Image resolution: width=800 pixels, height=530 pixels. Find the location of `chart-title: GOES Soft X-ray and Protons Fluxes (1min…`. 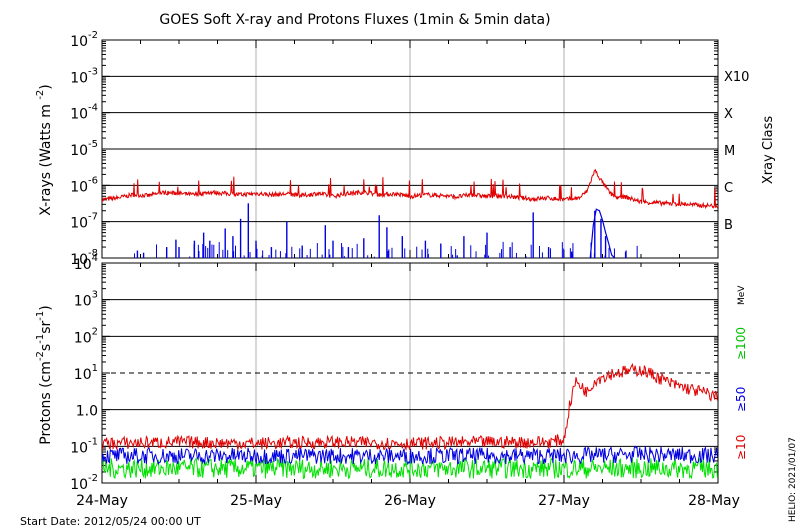

chart-title: GOES Soft X-ray and Protons Fluxes (1min… is located at coordinates (354, 20).